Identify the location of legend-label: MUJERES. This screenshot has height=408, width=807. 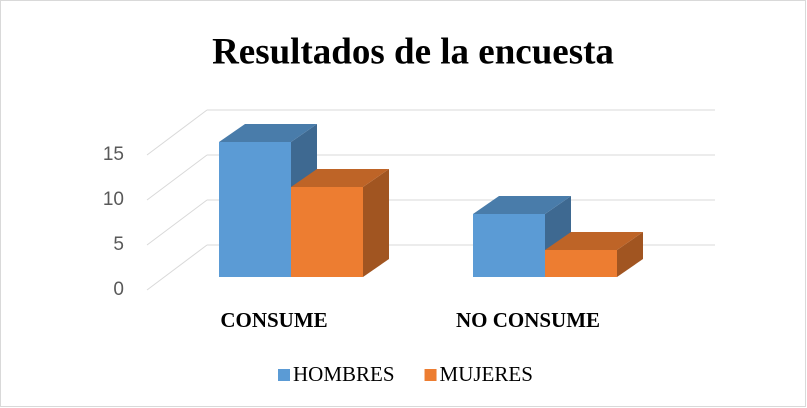
(486, 374).